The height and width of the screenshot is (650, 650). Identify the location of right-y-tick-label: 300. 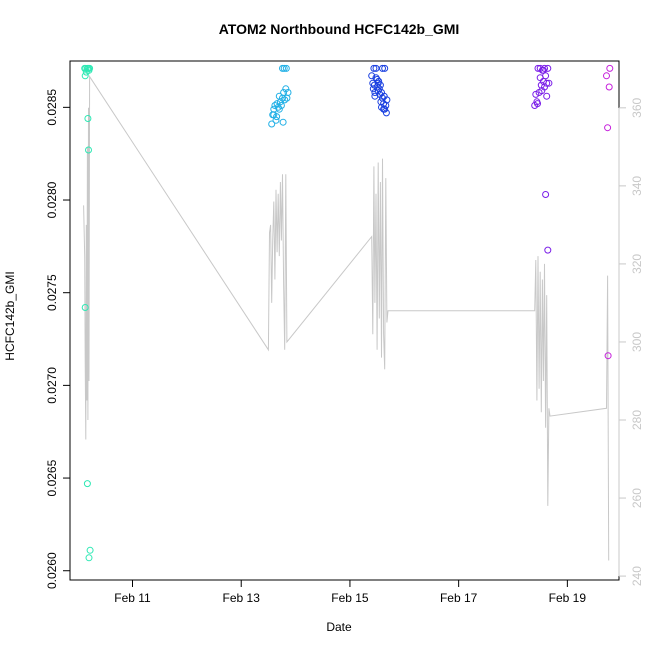
(637, 342).